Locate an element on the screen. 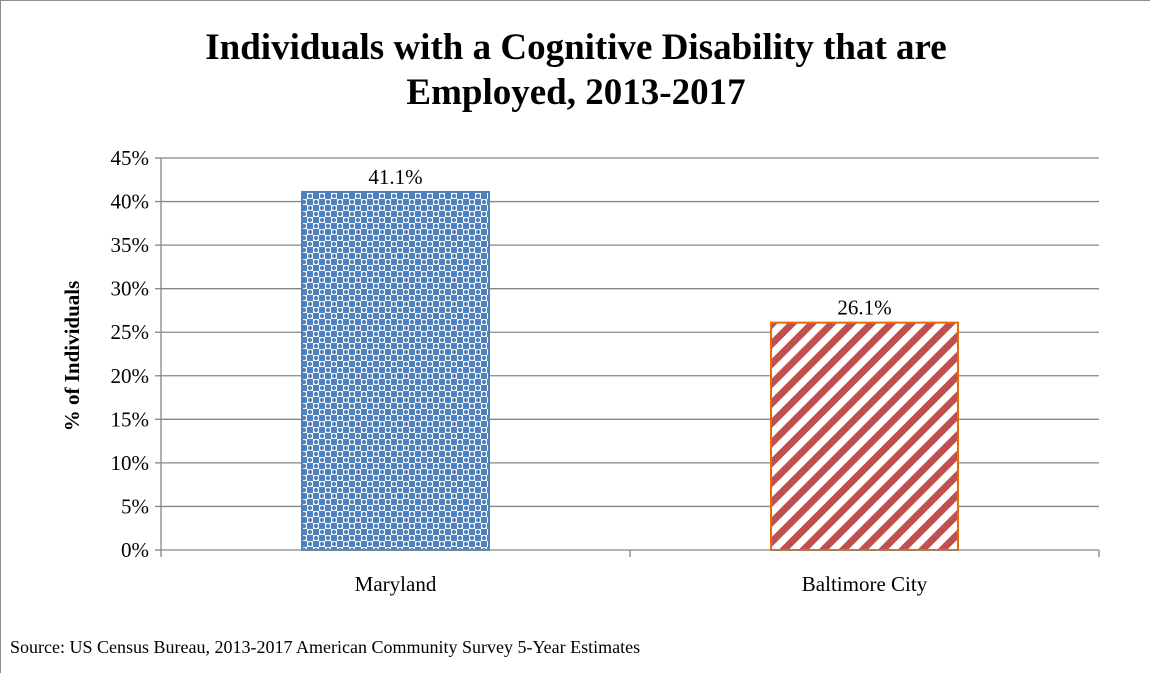  y-tick-label: 10% is located at coordinates (130, 463).